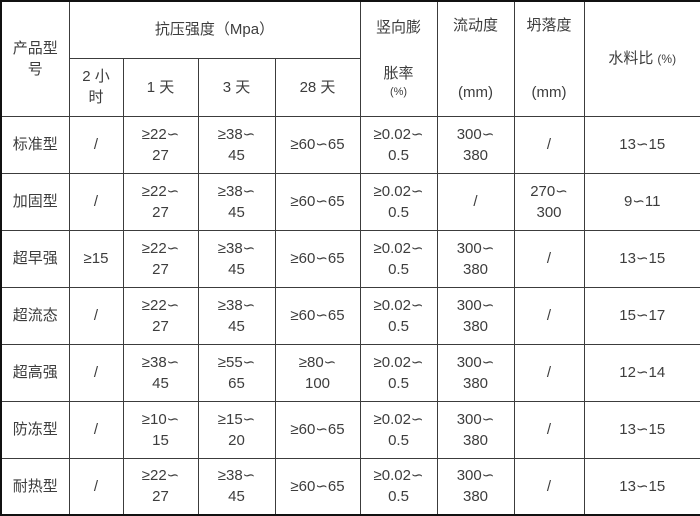  Describe the element at coordinates (475, 201) in the screenshot. I see `cell-fluidity: /` at that location.